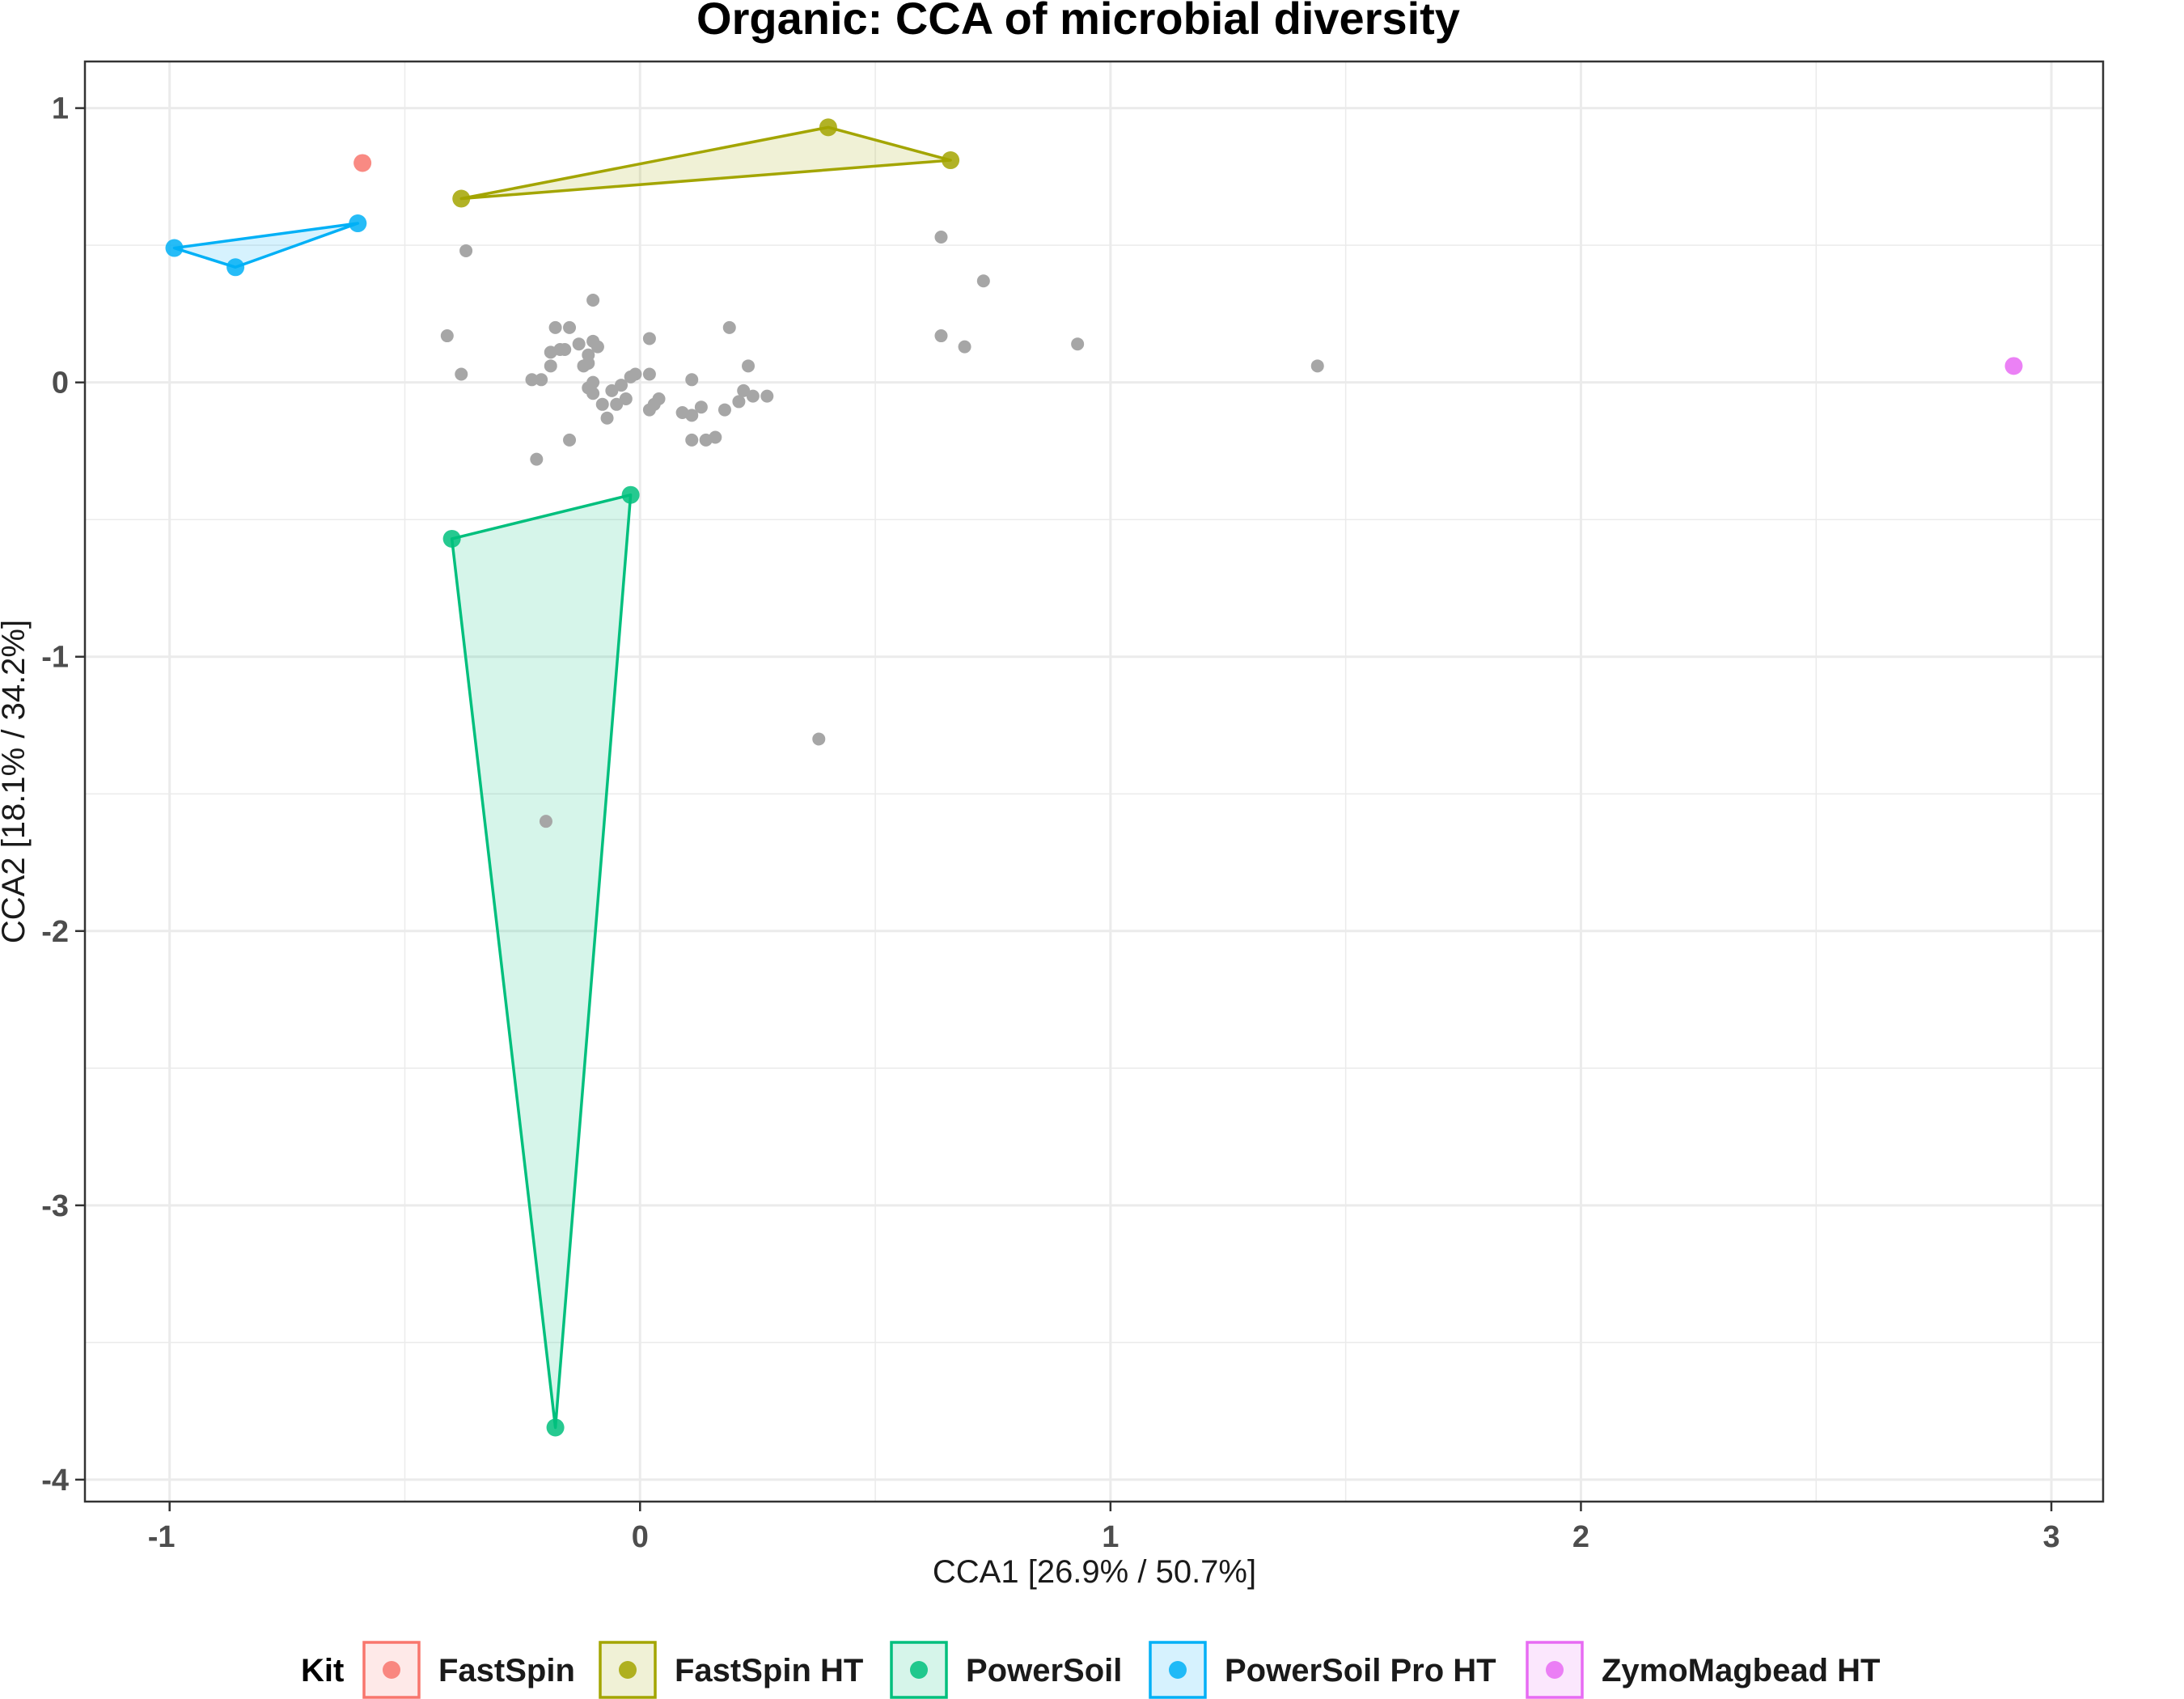 The width and height of the screenshot is (2184, 1699). Describe the element at coordinates (266, 245) in the screenshot. I see `hull-powersoil-pro-ht` at that location.